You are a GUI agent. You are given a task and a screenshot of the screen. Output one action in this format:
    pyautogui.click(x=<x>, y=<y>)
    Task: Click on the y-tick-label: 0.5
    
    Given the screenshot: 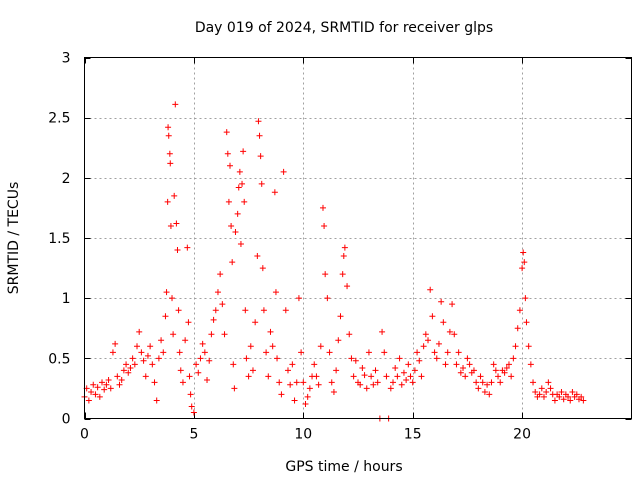 What is the action you would take?
    pyautogui.click(x=59, y=359)
    